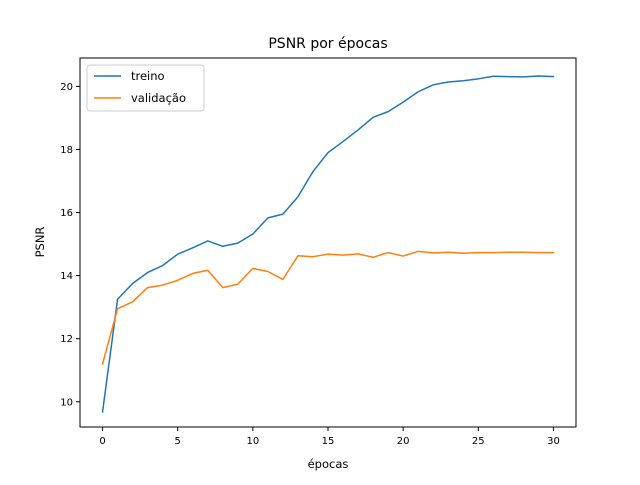  I want to click on x-tick-label: 25, so click(478, 441).